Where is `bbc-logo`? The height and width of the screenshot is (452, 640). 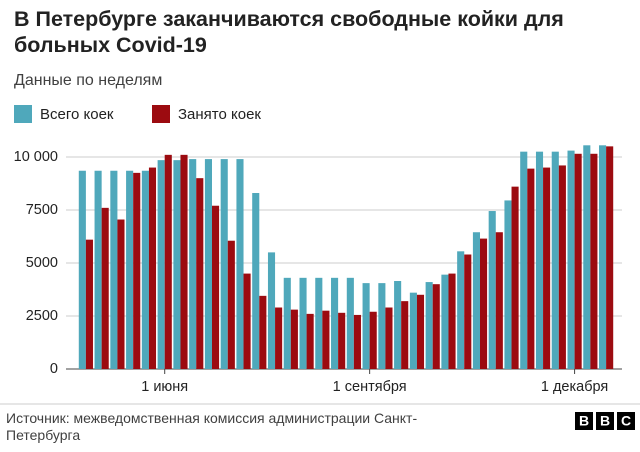 bbc-logo is located at coordinates (605, 421).